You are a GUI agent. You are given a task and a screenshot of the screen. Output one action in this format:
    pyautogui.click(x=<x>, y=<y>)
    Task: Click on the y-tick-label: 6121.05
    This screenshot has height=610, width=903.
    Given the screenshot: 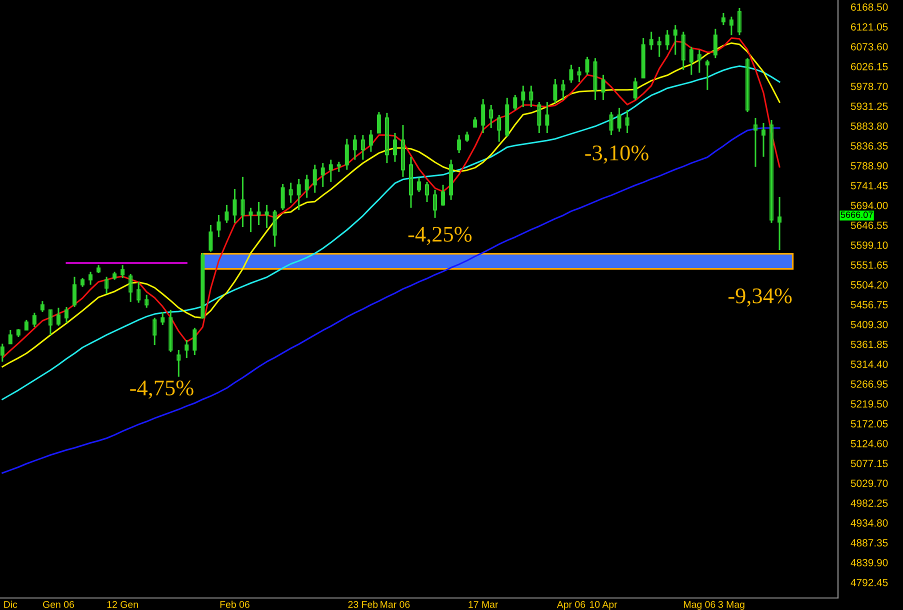 What is the action you would take?
    pyautogui.click(x=869, y=27)
    